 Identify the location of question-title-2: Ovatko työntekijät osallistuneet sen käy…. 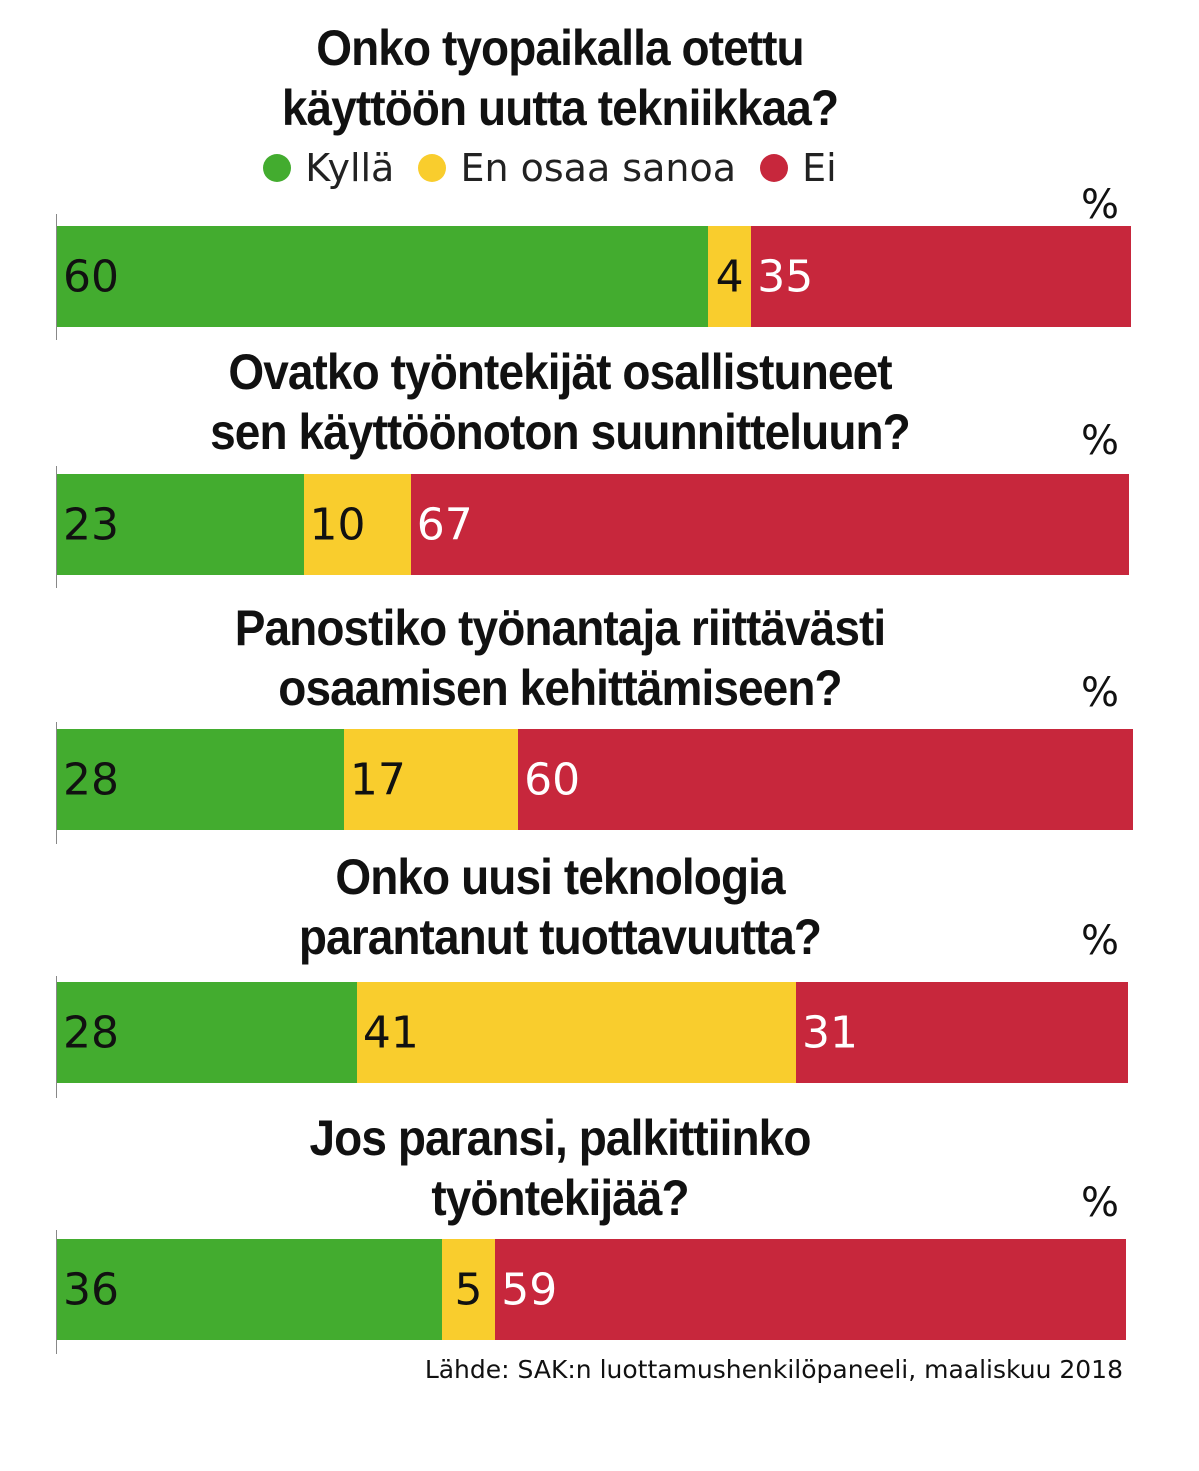
(560, 402).